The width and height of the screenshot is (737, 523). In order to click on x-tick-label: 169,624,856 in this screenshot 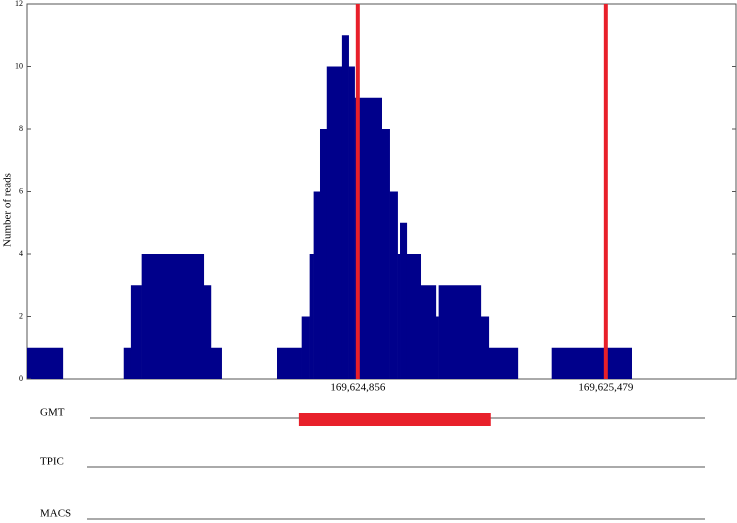, I will do `click(358, 388)`.